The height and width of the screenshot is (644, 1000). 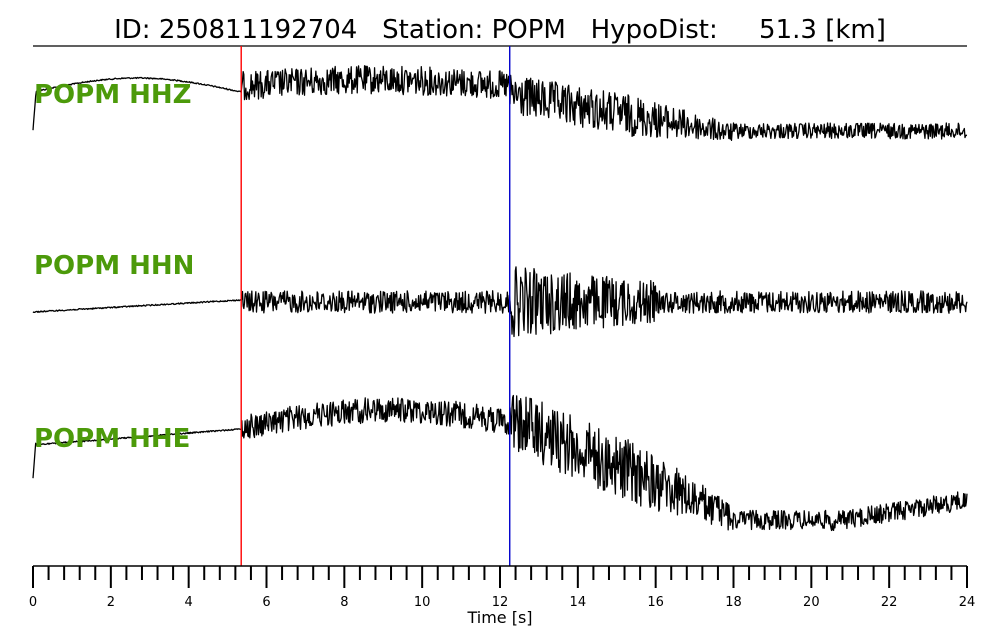 What do you see at coordinates (502, 588) in the screenshot?
I see `x-axis-ticks: 0 2 4 6 8 10 12 14 16 18 20 22 24` at bounding box center [502, 588].